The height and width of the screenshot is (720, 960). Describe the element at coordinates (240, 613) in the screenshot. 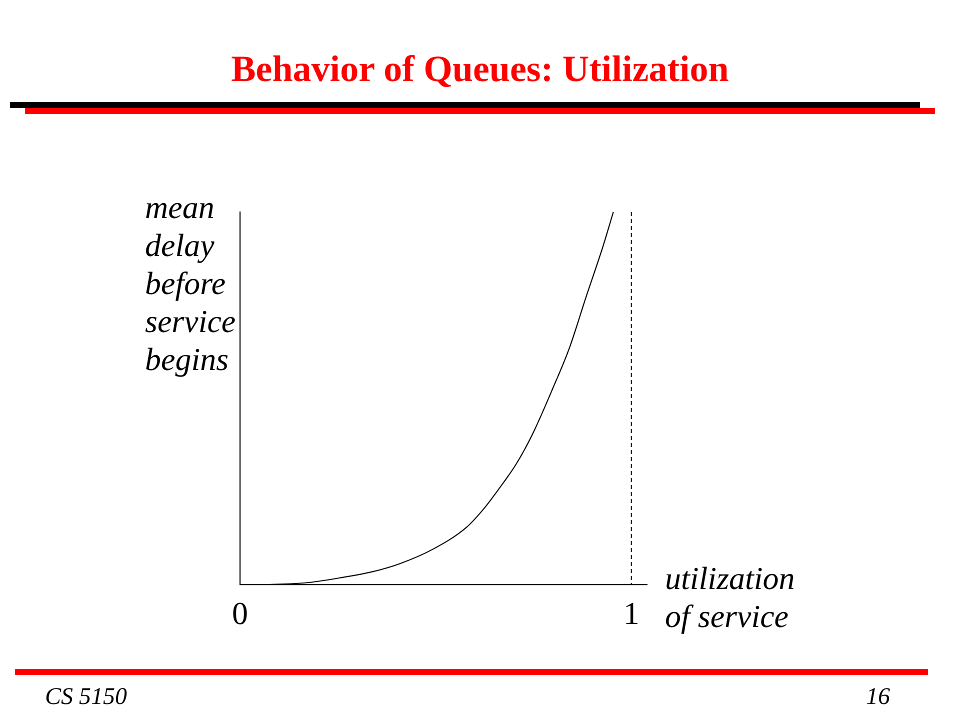

I see `x-tick-label: 0` at that location.